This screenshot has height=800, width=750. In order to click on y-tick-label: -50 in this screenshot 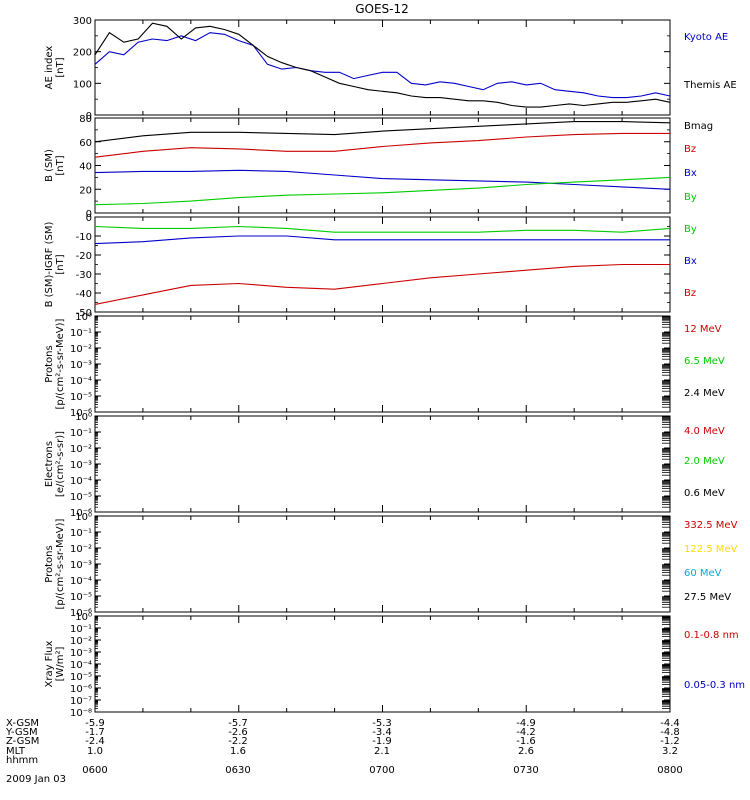, I will do `click(84, 313)`.